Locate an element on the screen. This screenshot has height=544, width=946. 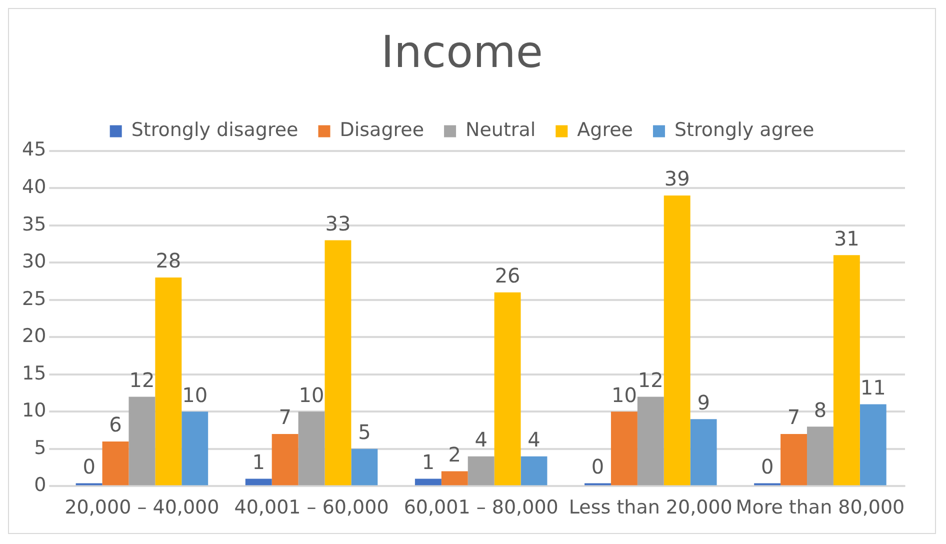
data-label: 33 is located at coordinates (338, 223).